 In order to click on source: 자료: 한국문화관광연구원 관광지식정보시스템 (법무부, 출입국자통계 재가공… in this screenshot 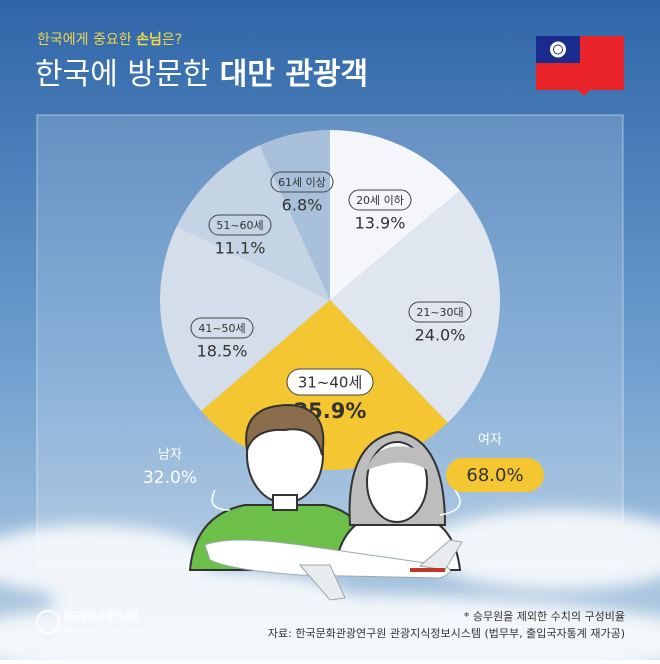, I will do `click(446, 633)`.